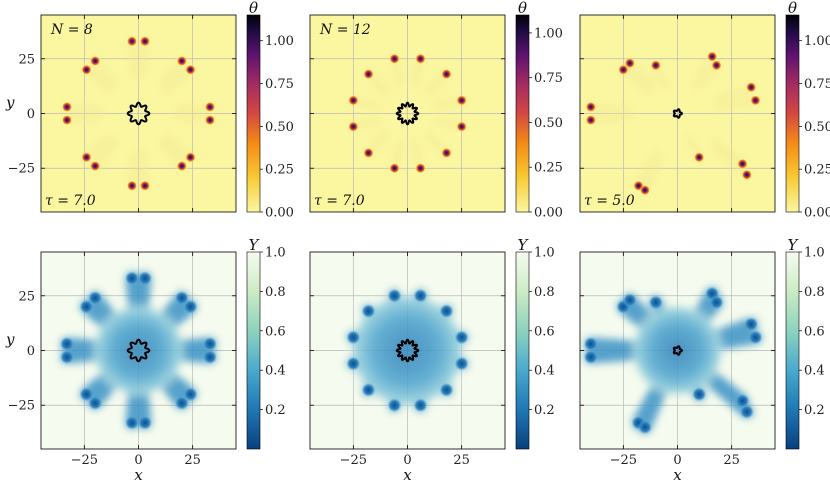  What do you see at coordinates (814, 371) in the screenshot?
I see `colorbar-tick-label: 0.4` at bounding box center [814, 371].